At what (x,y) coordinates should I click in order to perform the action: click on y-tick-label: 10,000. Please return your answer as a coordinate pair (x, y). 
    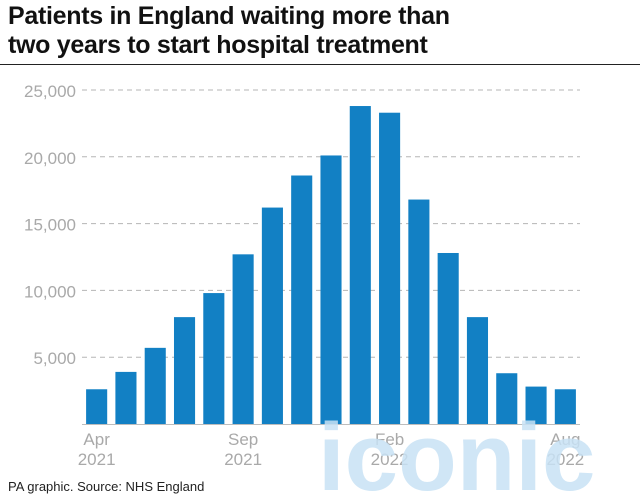
    Looking at the image, I should click on (50, 291).